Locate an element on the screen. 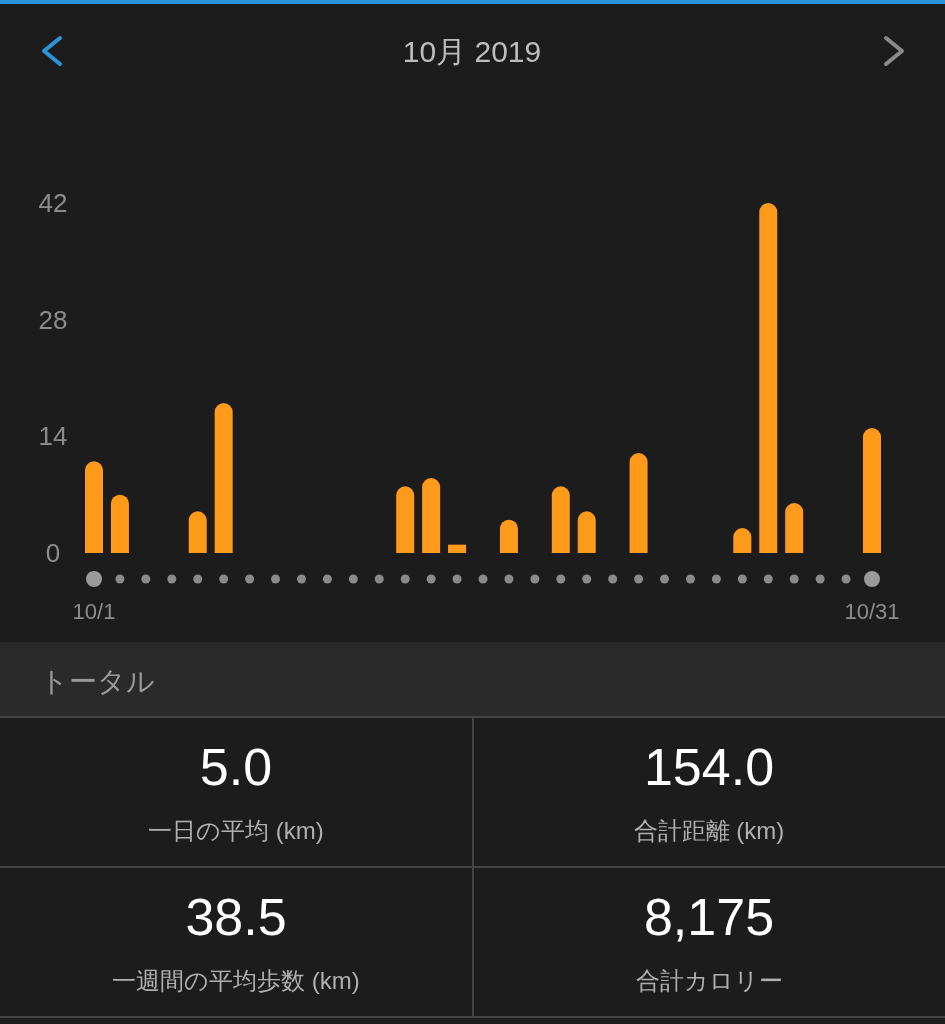 This screenshot has height=1024, width=945. text: 合計距離 (km) is located at coordinates (709, 830).